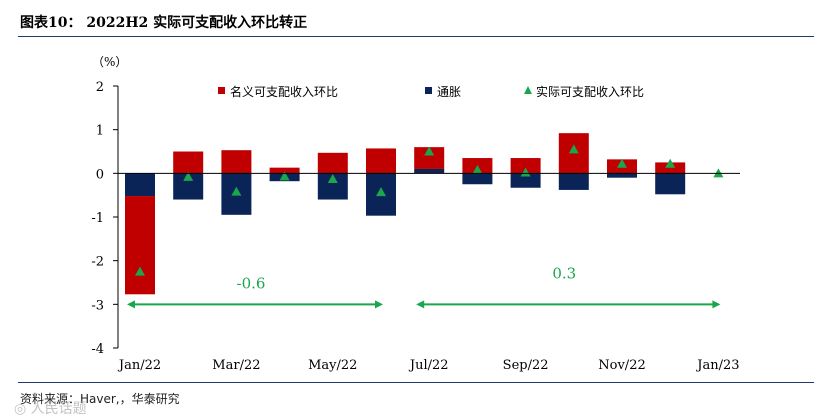  What do you see at coordinates (621, 365) in the screenshot?
I see `x-tick-label: Nov/22` at bounding box center [621, 365].